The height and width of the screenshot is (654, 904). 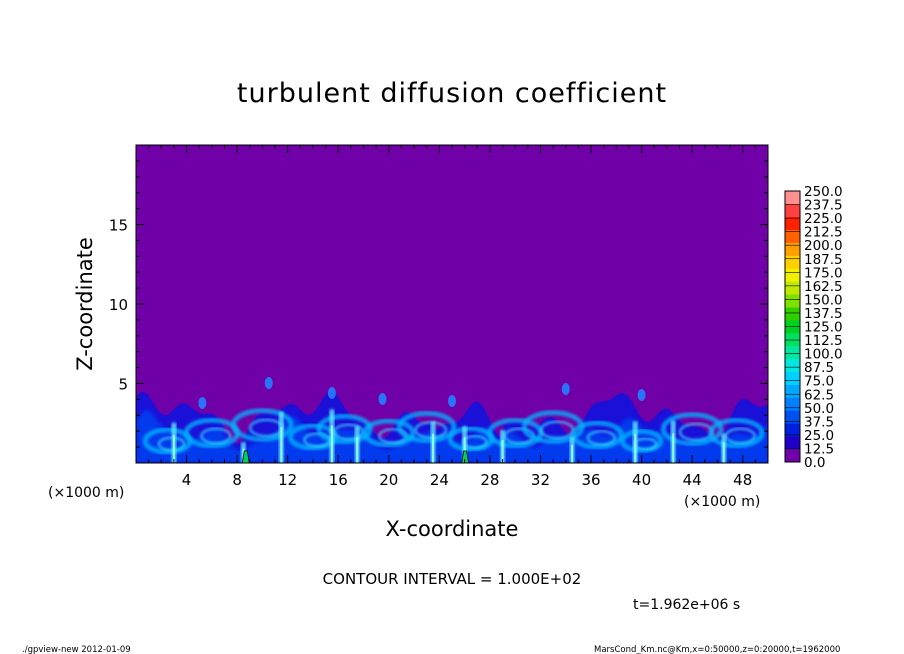 I want to click on colorbar-label: 62.5, so click(x=819, y=395).